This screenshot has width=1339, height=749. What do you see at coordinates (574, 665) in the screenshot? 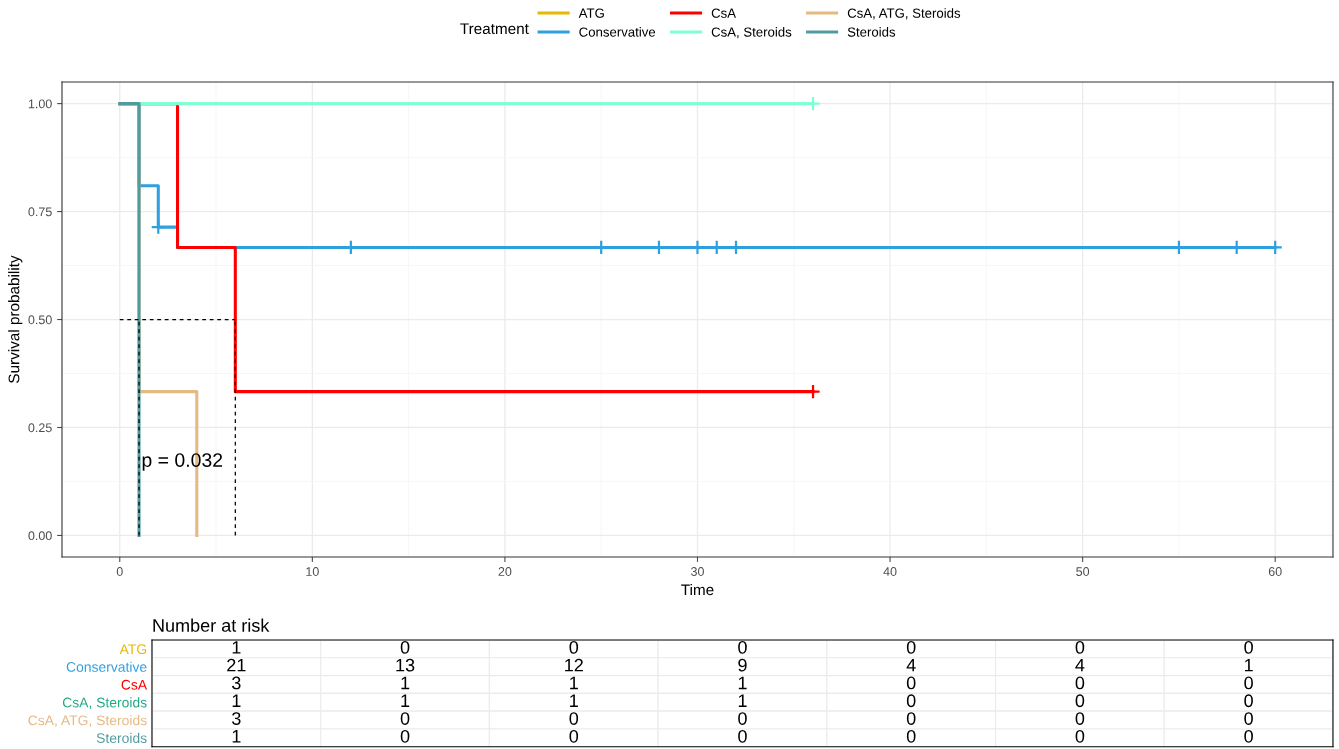
I see `data-label: 12` at bounding box center [574, 665].